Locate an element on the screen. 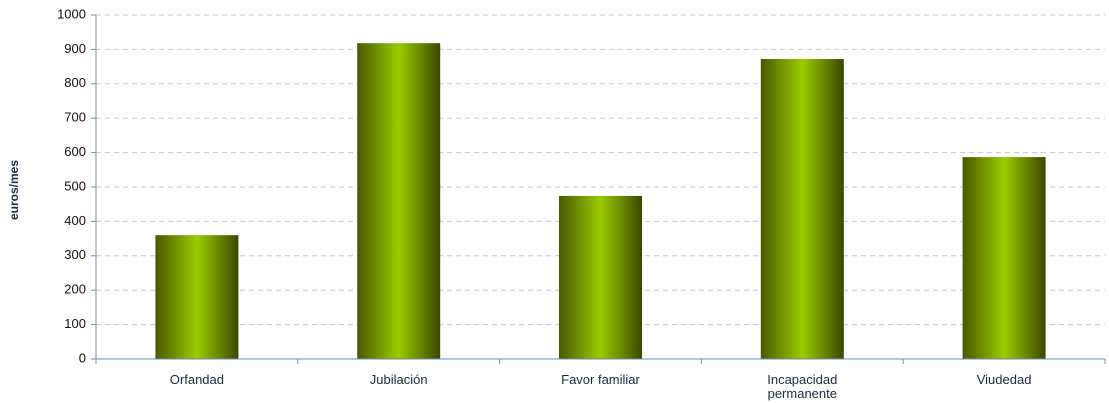 The width and height of the screenshot is (1109, 403). y-tick-label: 200 is located at coordinates (75, 289).